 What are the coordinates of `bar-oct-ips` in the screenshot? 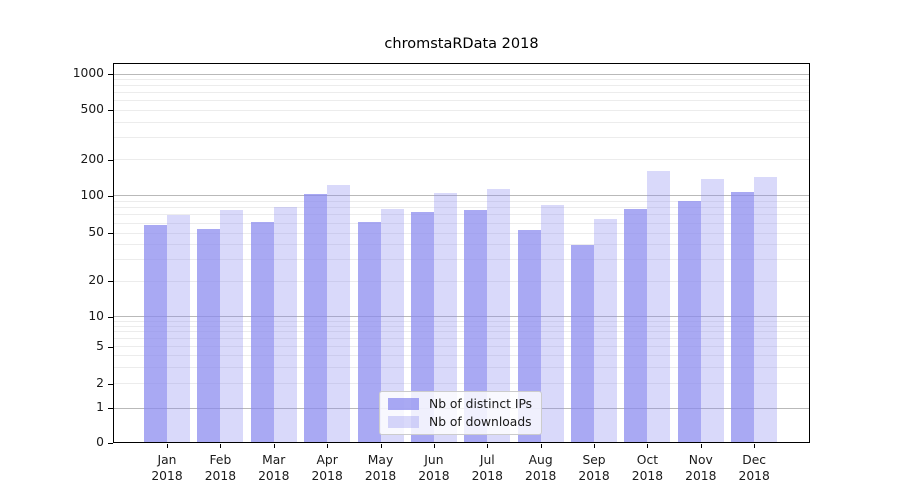 It's located at (636, 325).